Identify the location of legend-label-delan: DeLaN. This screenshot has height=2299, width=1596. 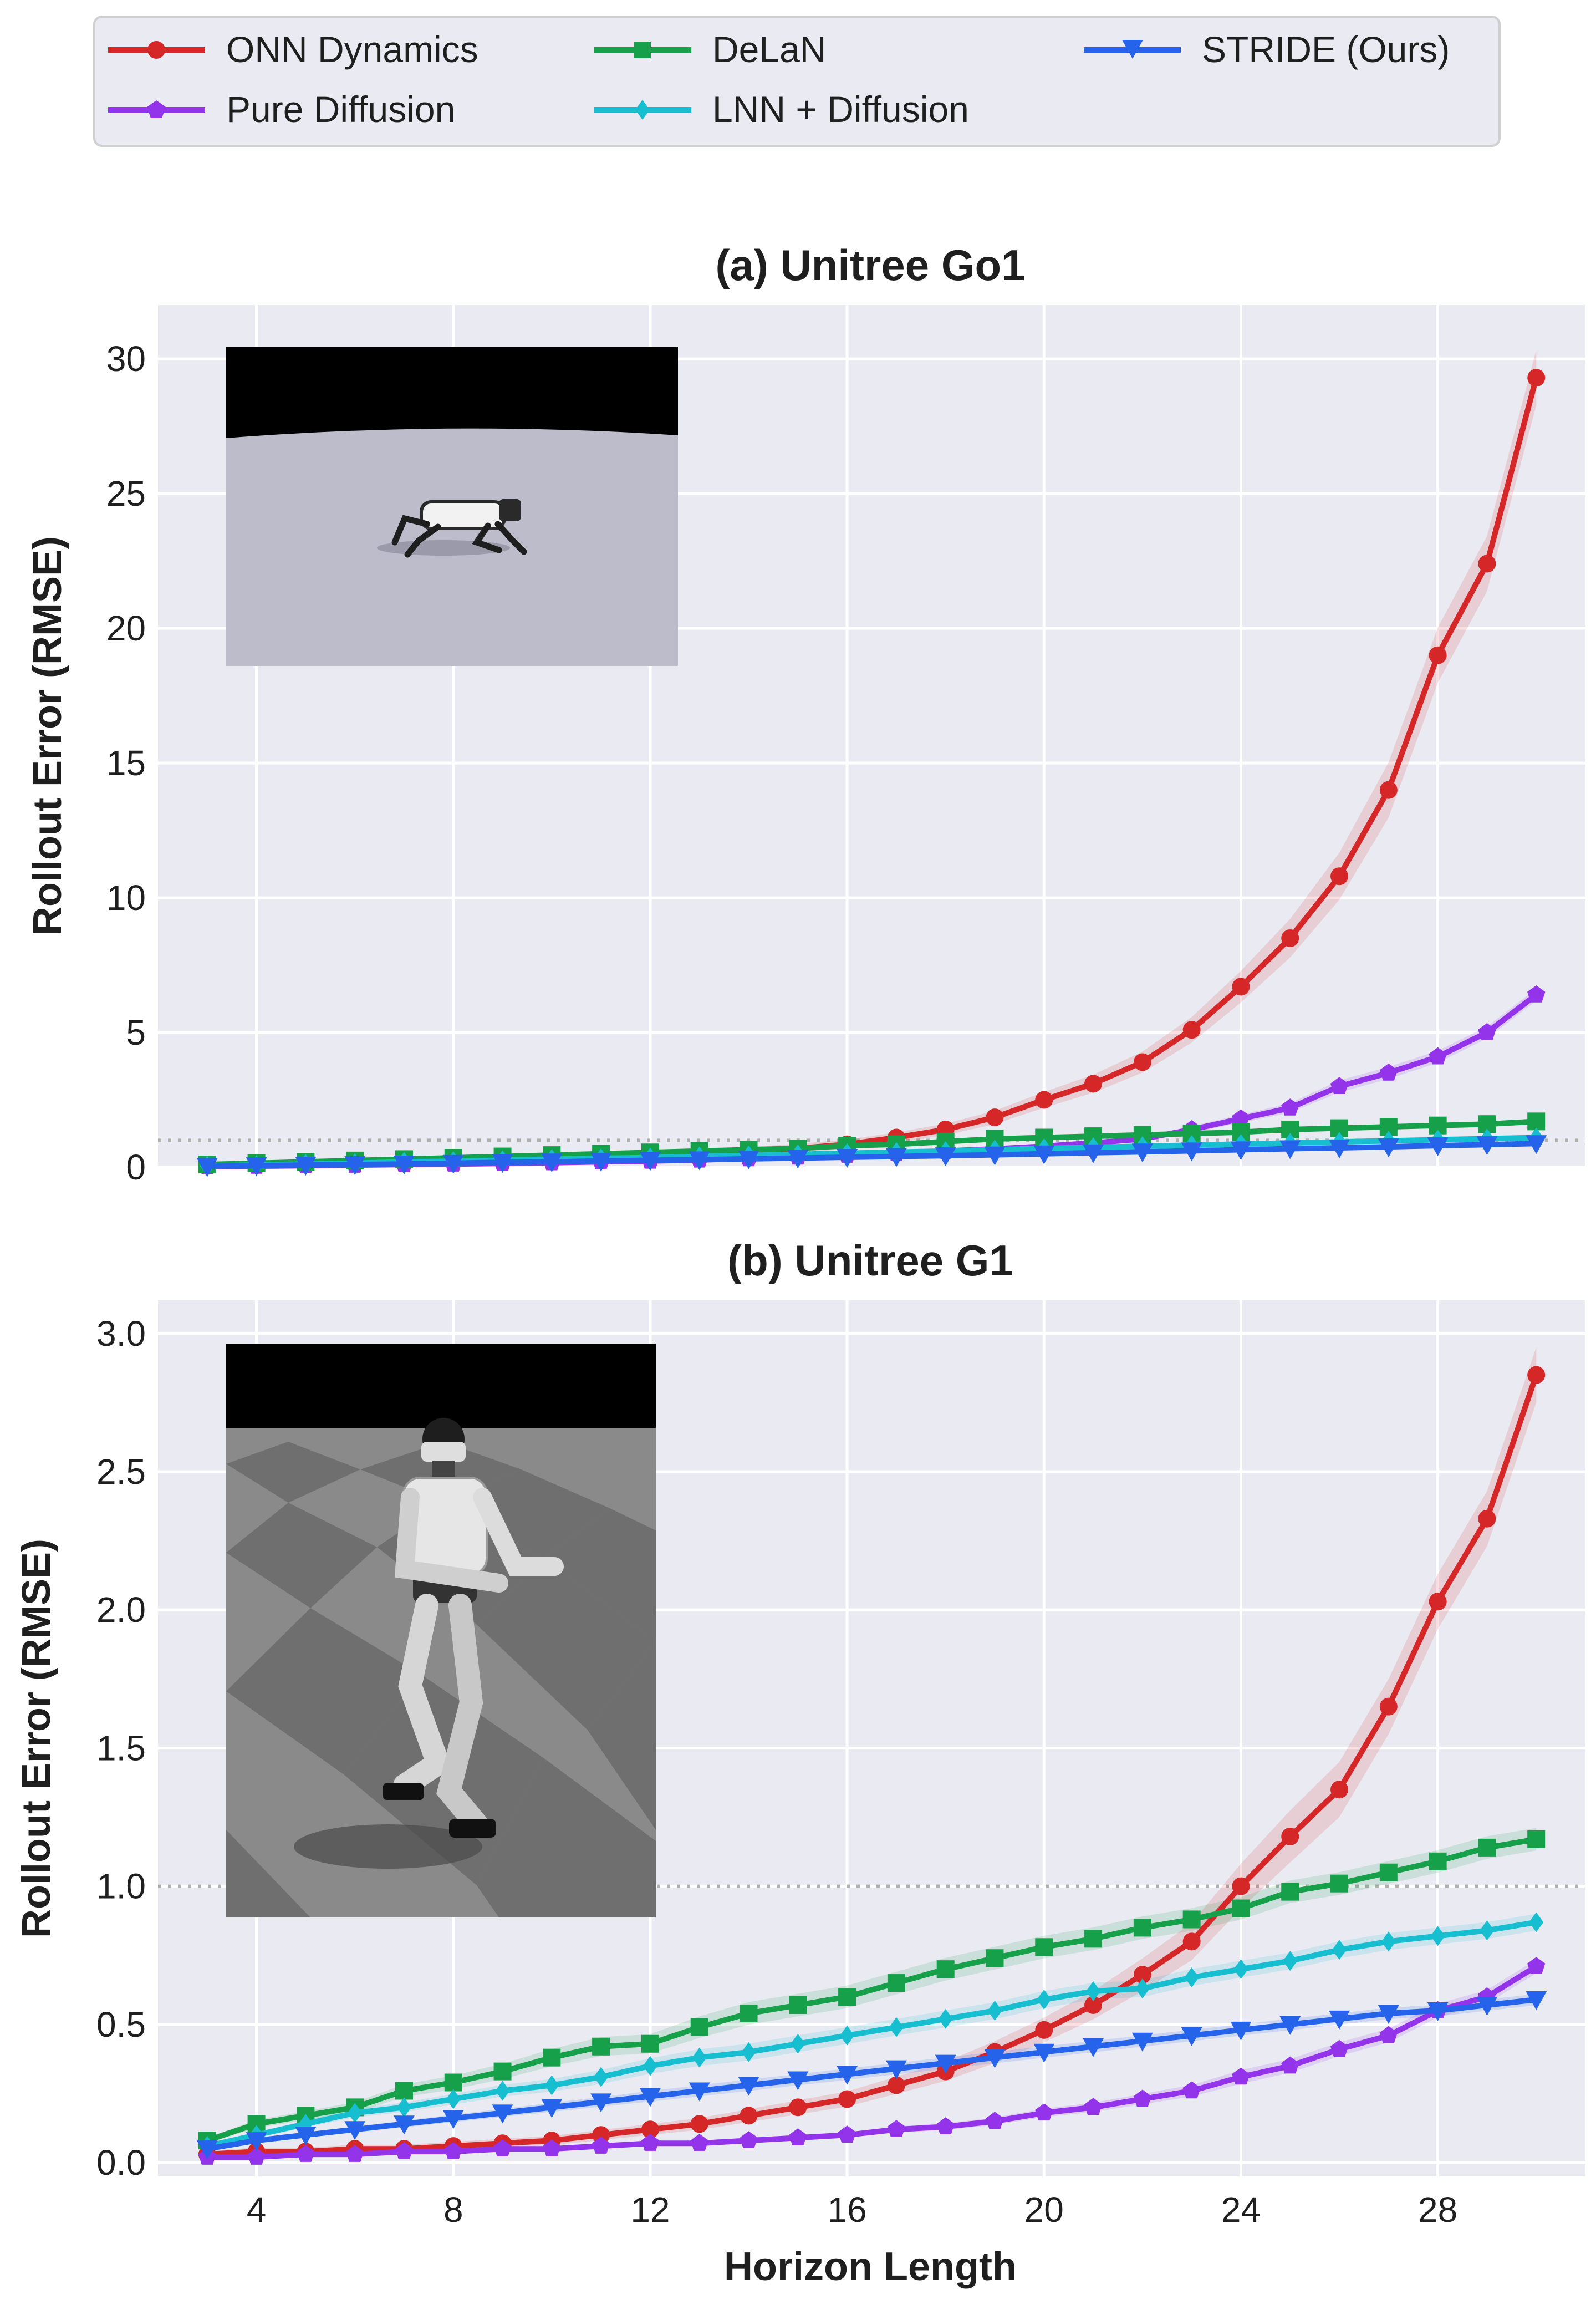
(769, 49).